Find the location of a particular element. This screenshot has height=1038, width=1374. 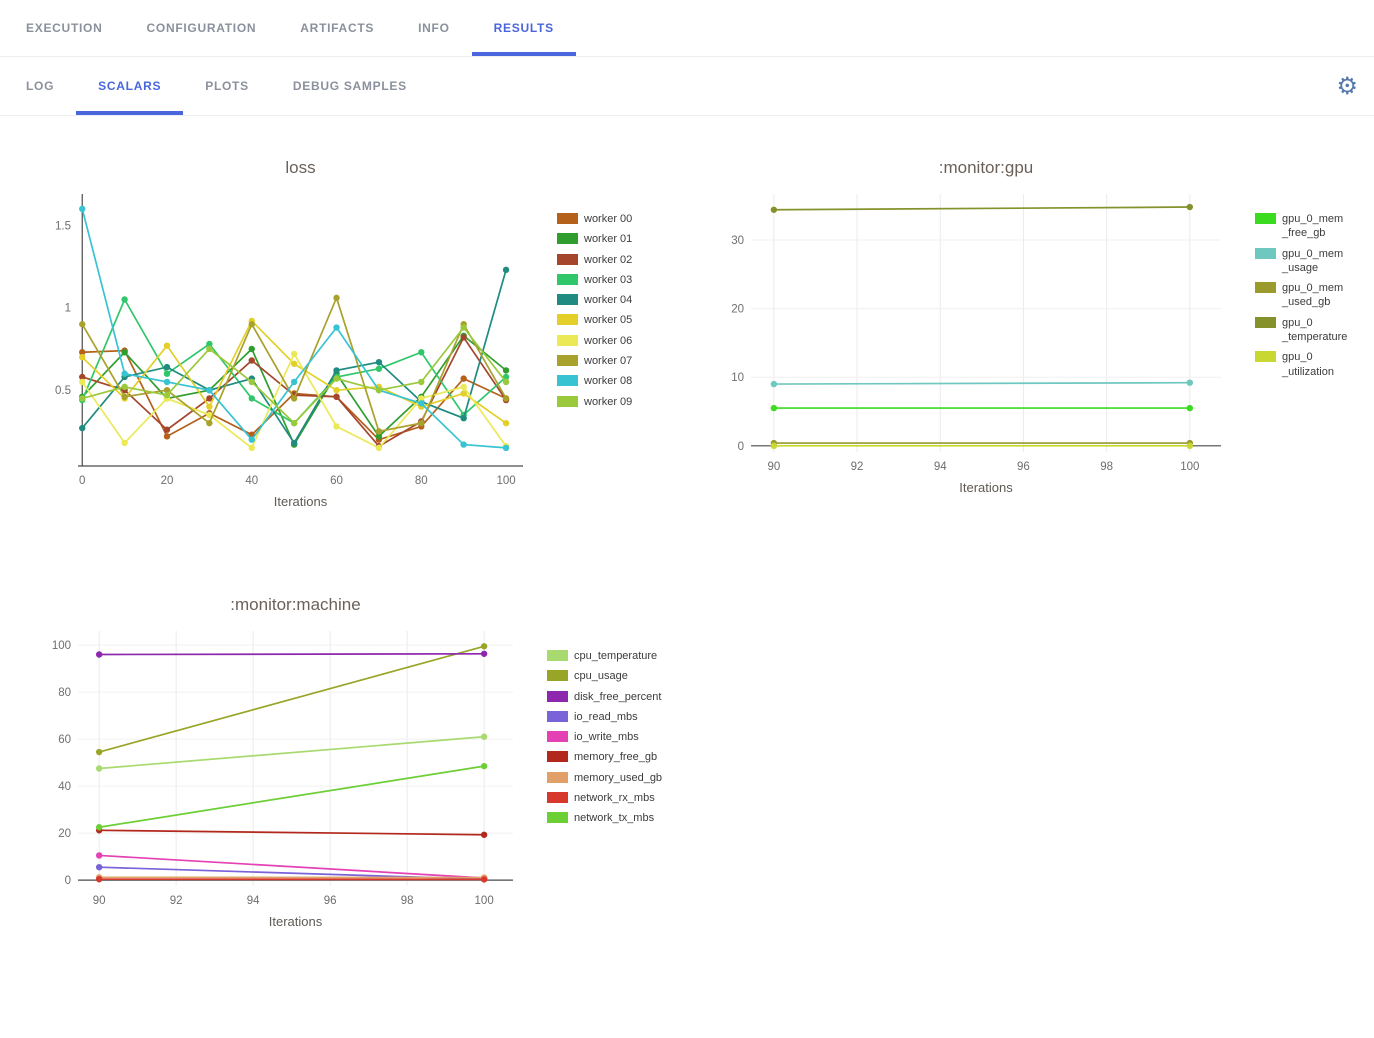

loss-plot-area: 0 20 40 60 80 100 0.5 1 1.5 is located at coordinates (285, 337).